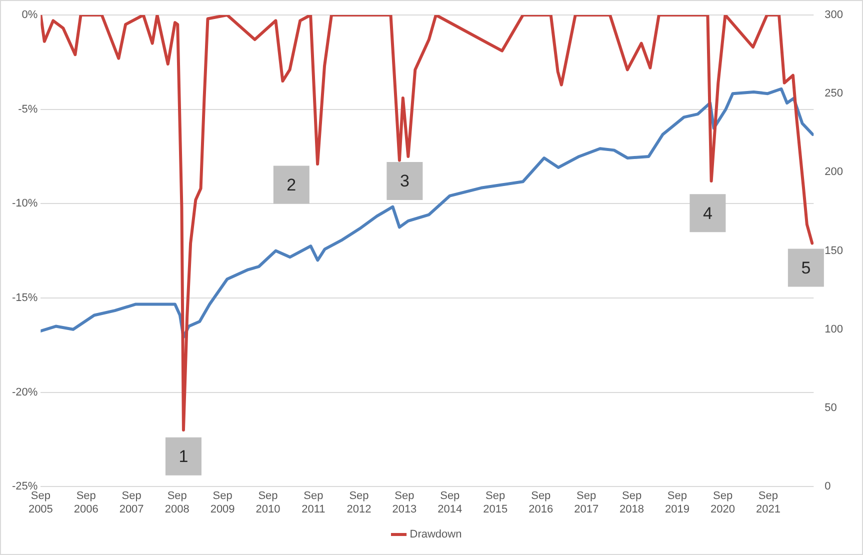 The image size is (863, 555). What do you see at coordinates (806, 268) in the screenshot?
I see `annotation: 5` at bounding box center [806, 268].